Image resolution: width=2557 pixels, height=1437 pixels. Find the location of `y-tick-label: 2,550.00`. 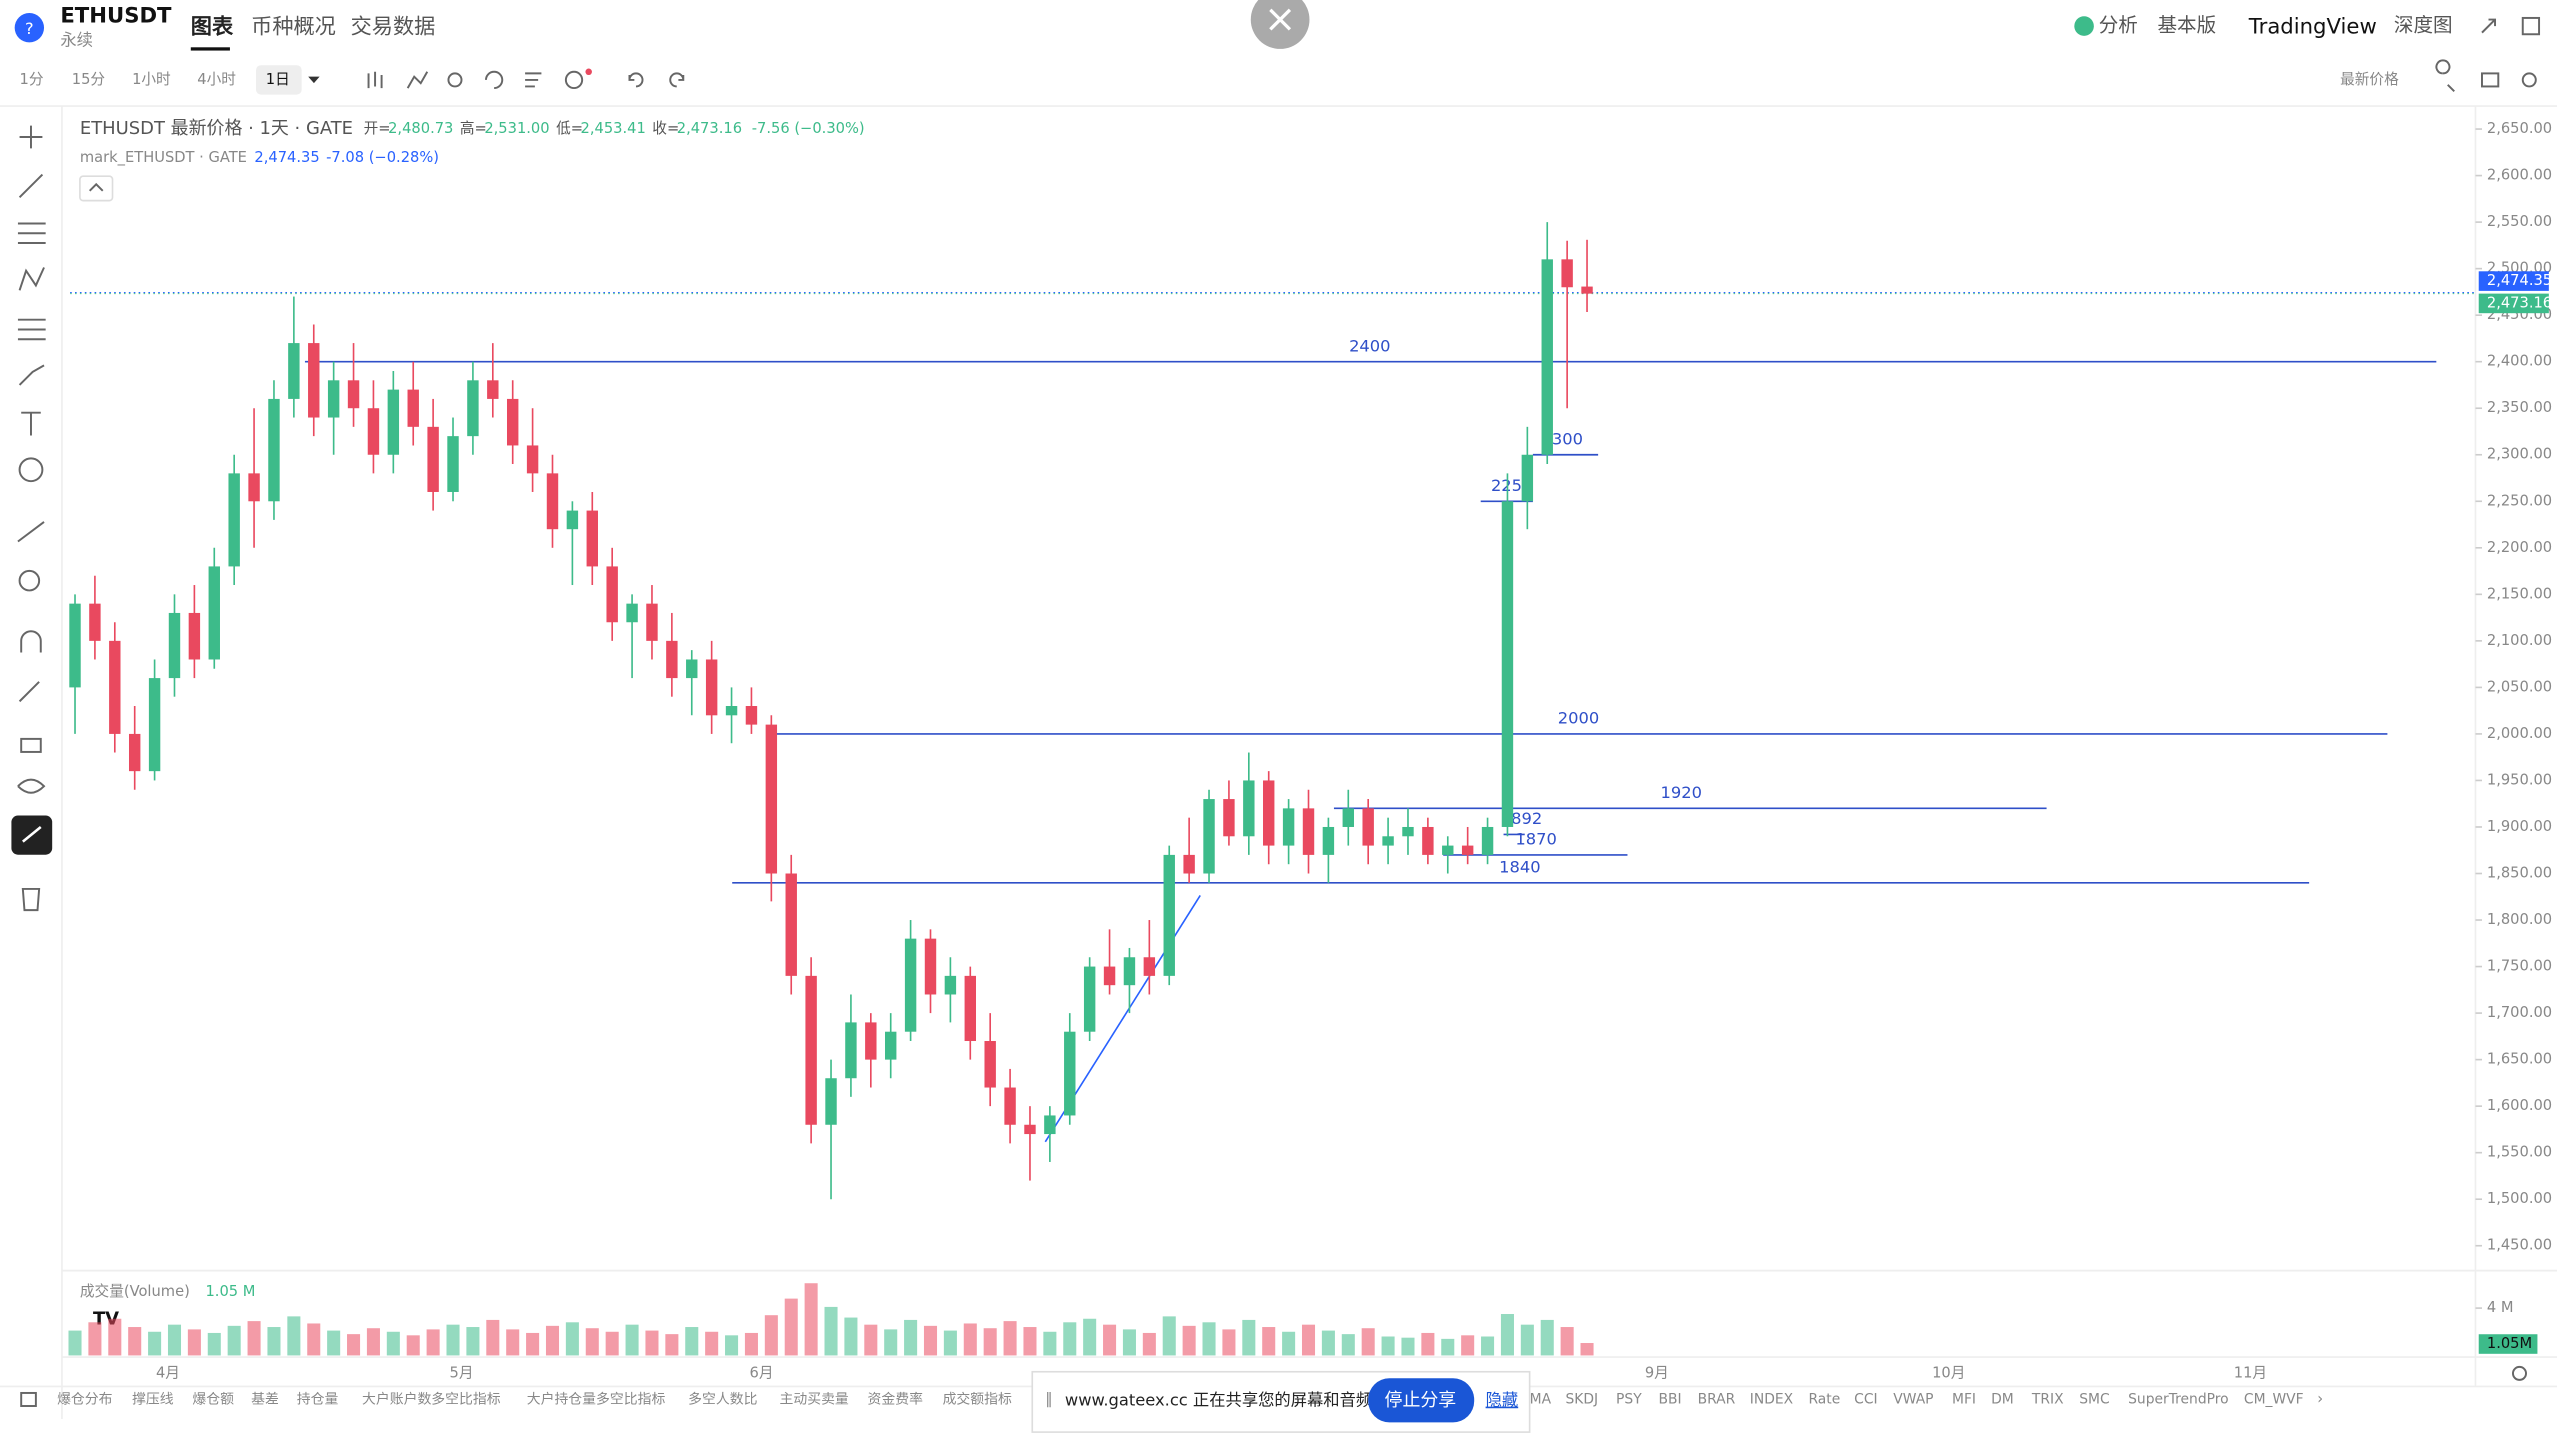

y-tick-label: 2,550.00 is located at coordinates (2519, 221).